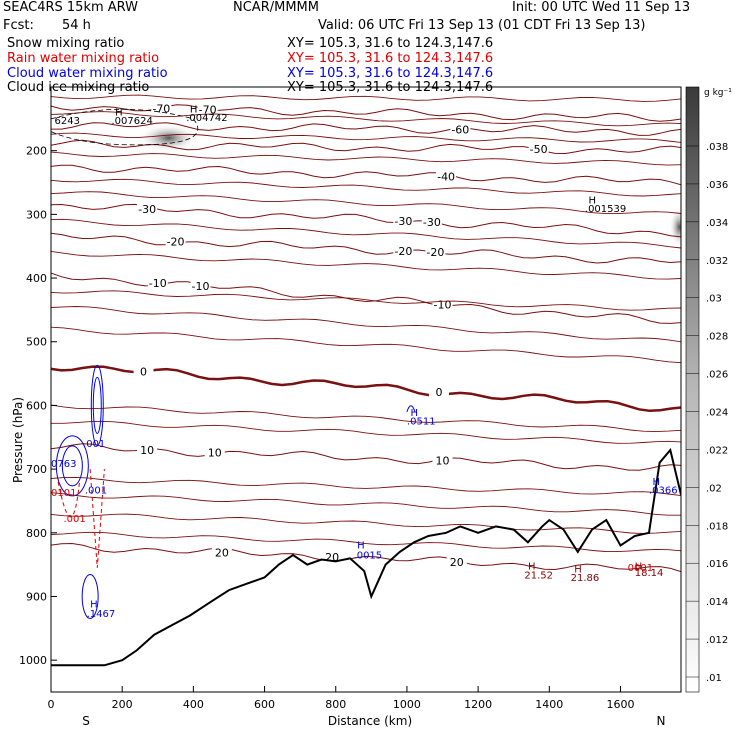 This screenshot has width=740, height=740. What do you see at coordinates (132, 121) in the screenshot?
I see `contour-annotation: .007624` at bounding box center [132, 121].